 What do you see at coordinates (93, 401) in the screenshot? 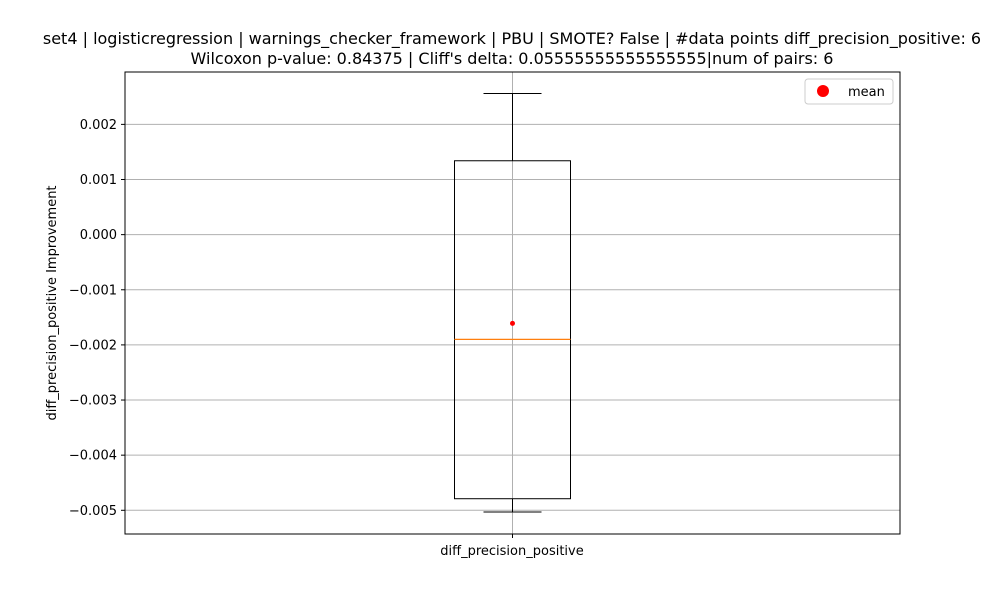
I see `y-tick-label: −0.003` at bounding box center [93, 401].